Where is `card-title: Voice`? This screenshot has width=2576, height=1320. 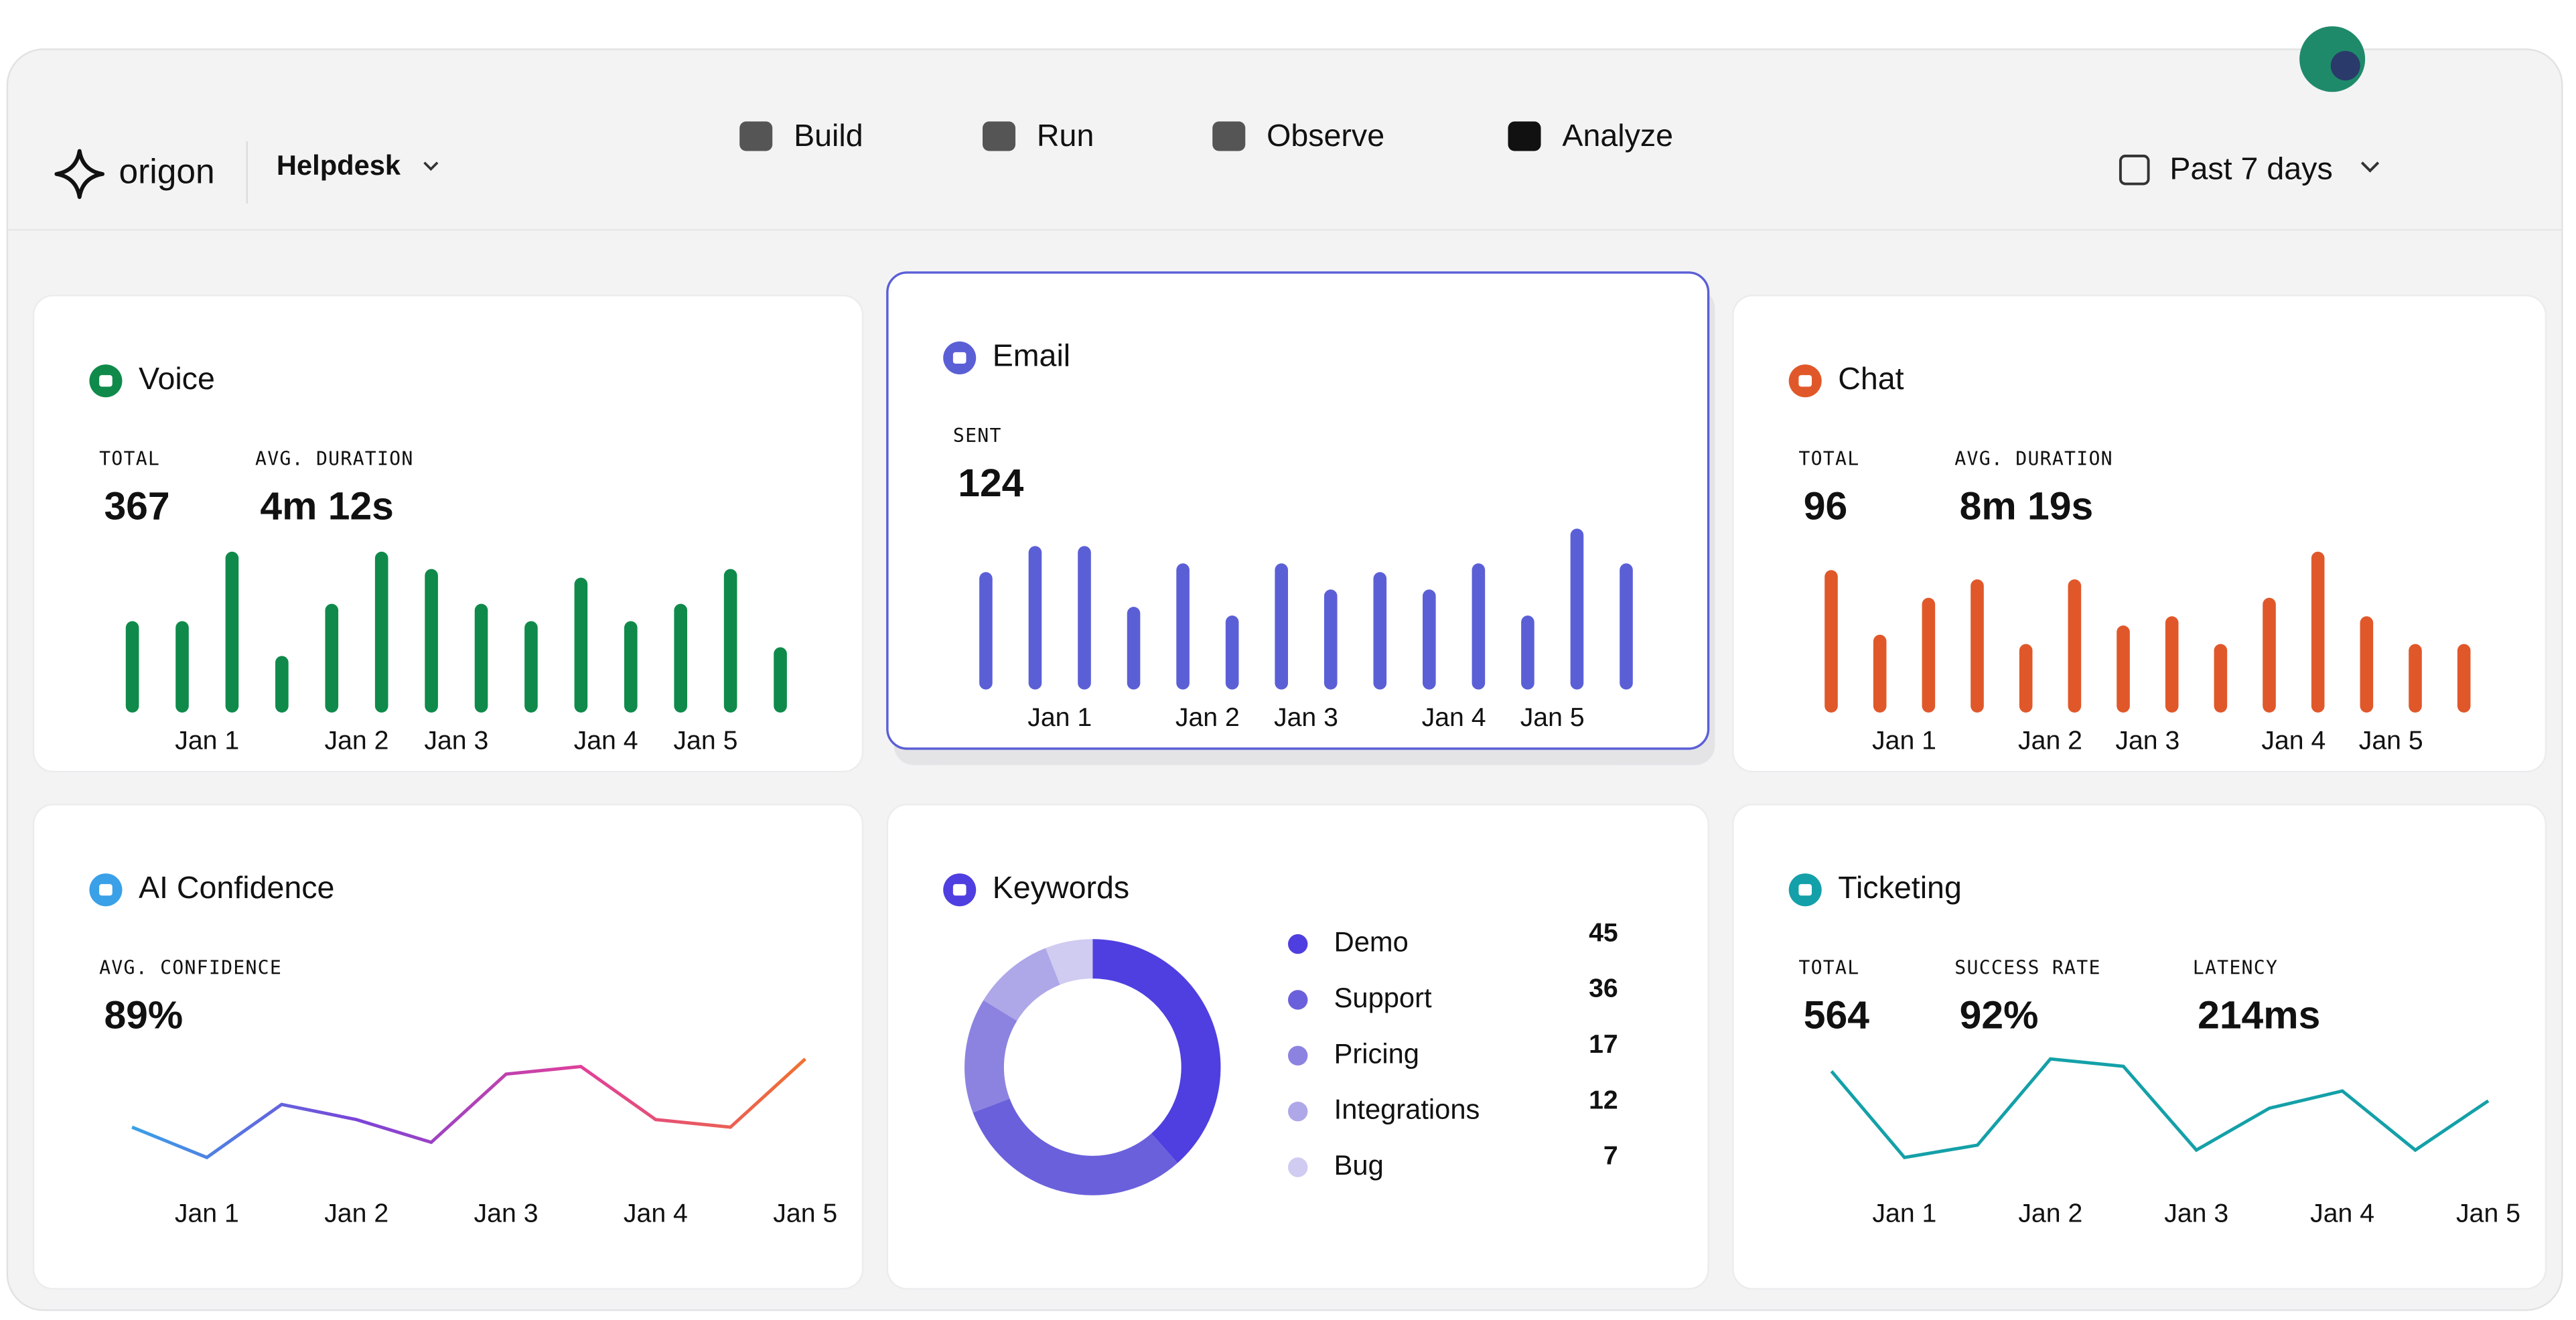
card-title: Voice is located at coordinates (177, 378).